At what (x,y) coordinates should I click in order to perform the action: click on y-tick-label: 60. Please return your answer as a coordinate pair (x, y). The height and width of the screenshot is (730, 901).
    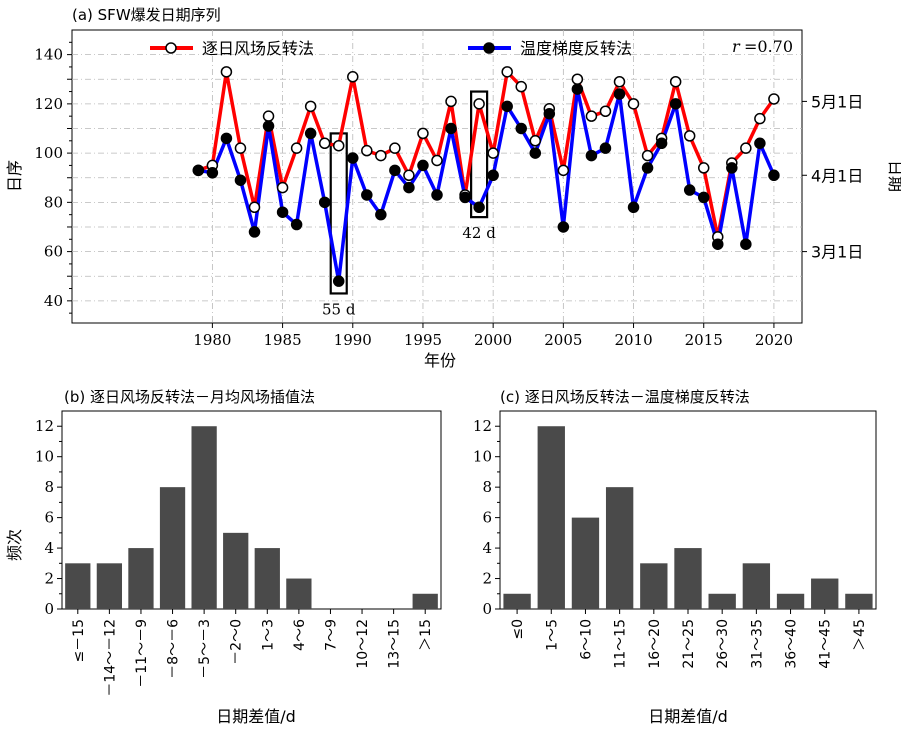
    Looking at the image, I should click on (53, 252).